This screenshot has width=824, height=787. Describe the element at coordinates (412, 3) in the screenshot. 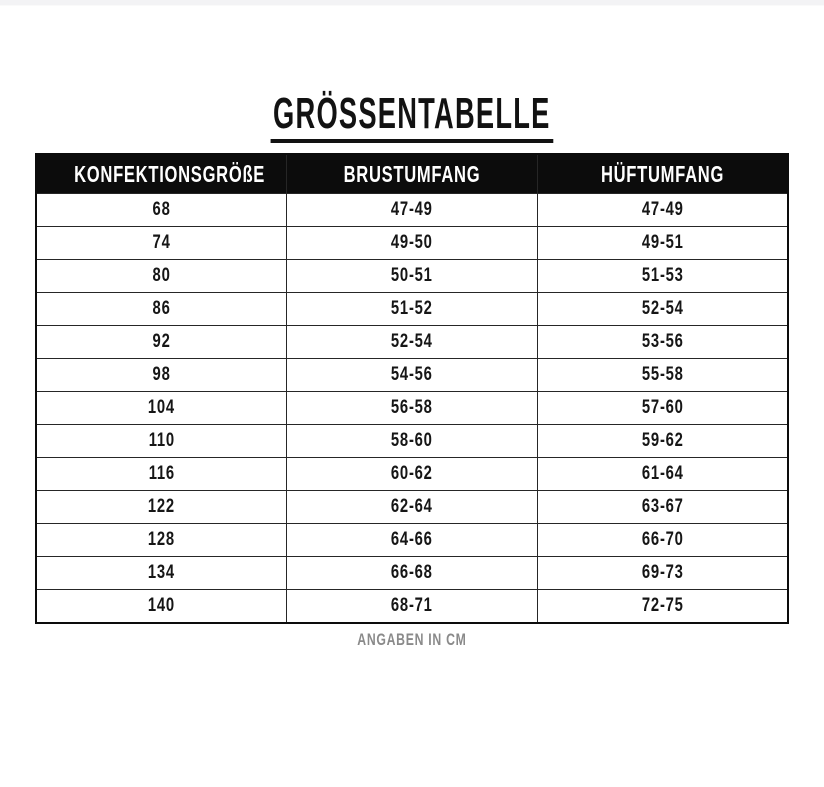

I see `page-top-edge-artifact` at that location.